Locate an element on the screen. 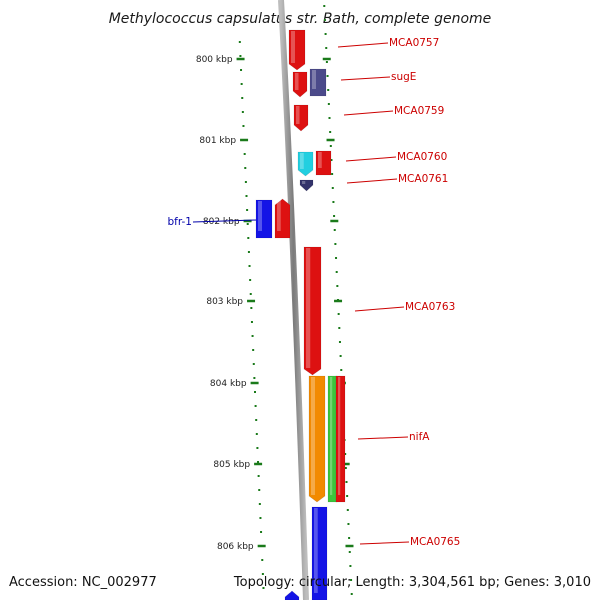 The width and height of the screenshot is (600, 600). gene-label: MCA0759 is located at coordinates (419, 111).